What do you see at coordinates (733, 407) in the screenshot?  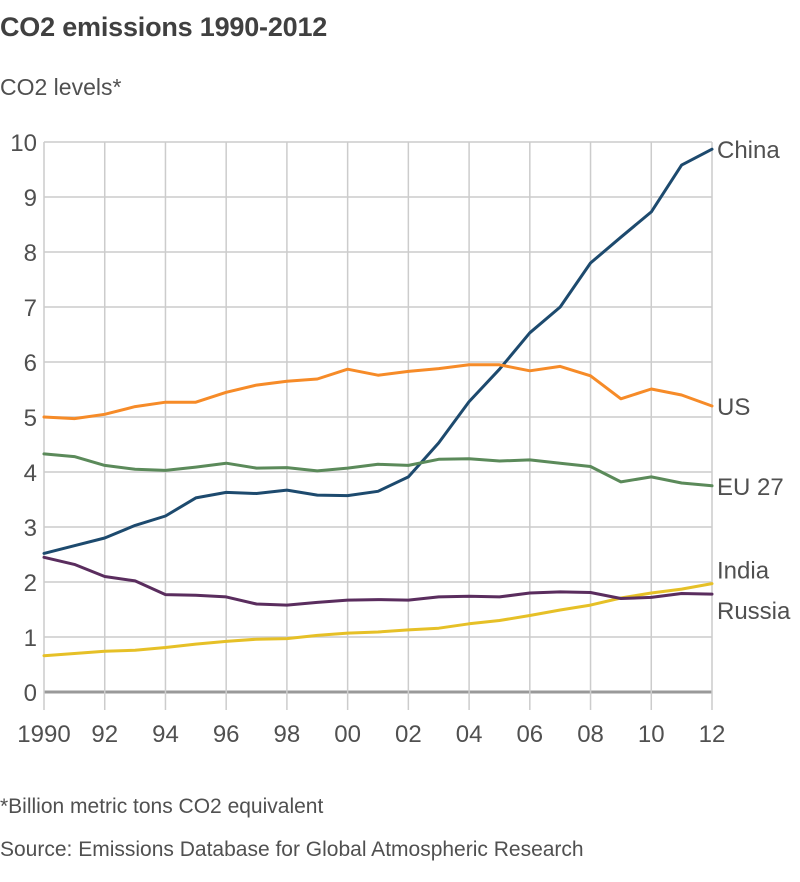 I see `series-label-us: US` at bounding box center [733, 407].